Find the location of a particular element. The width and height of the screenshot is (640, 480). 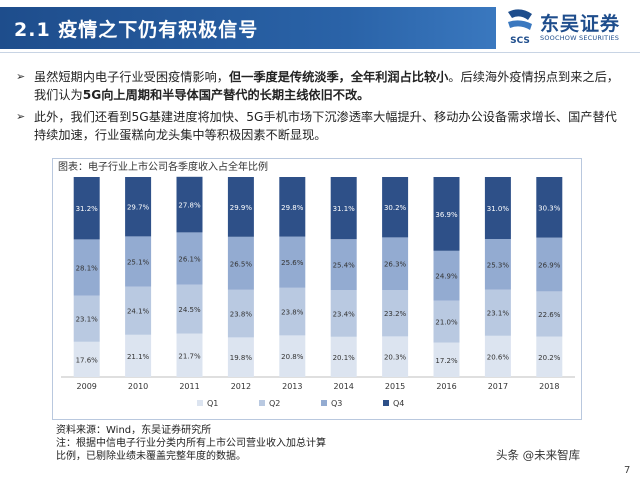

x-tick-label-2015: 2015 is located at coordinates (395, 386).